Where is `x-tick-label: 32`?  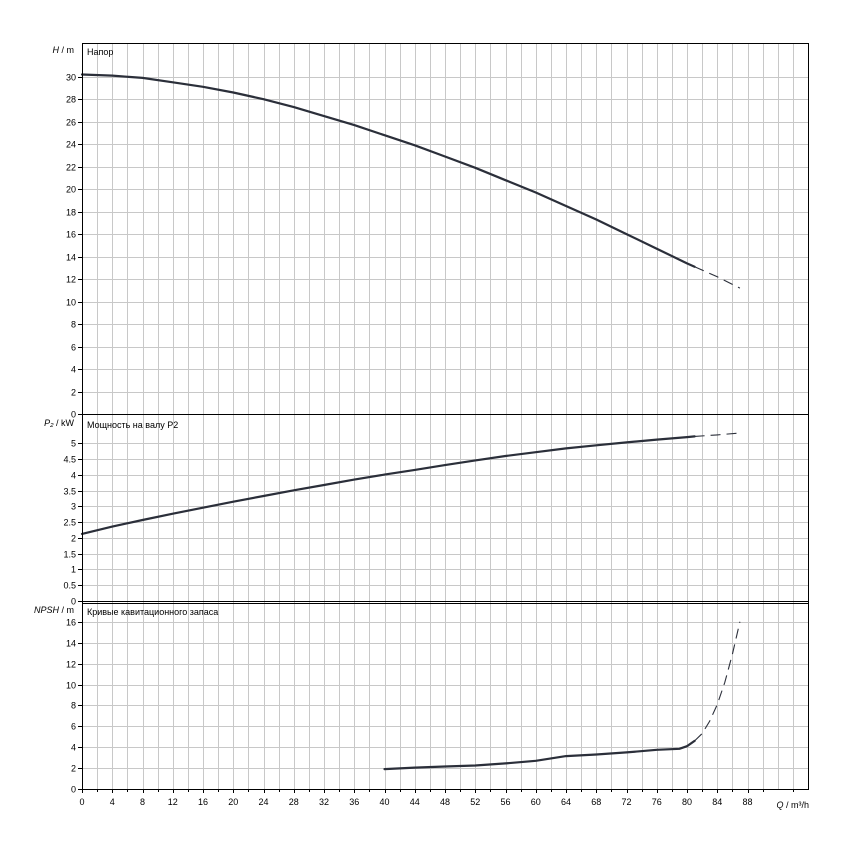
x-tick-label: 32 is located at coordinates (324, 802).